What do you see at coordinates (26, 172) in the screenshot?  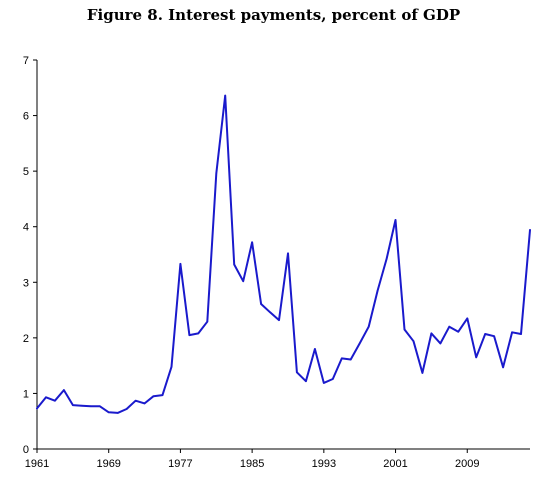 I see `y-tick-label: 5` at bounding box center [26, 172].